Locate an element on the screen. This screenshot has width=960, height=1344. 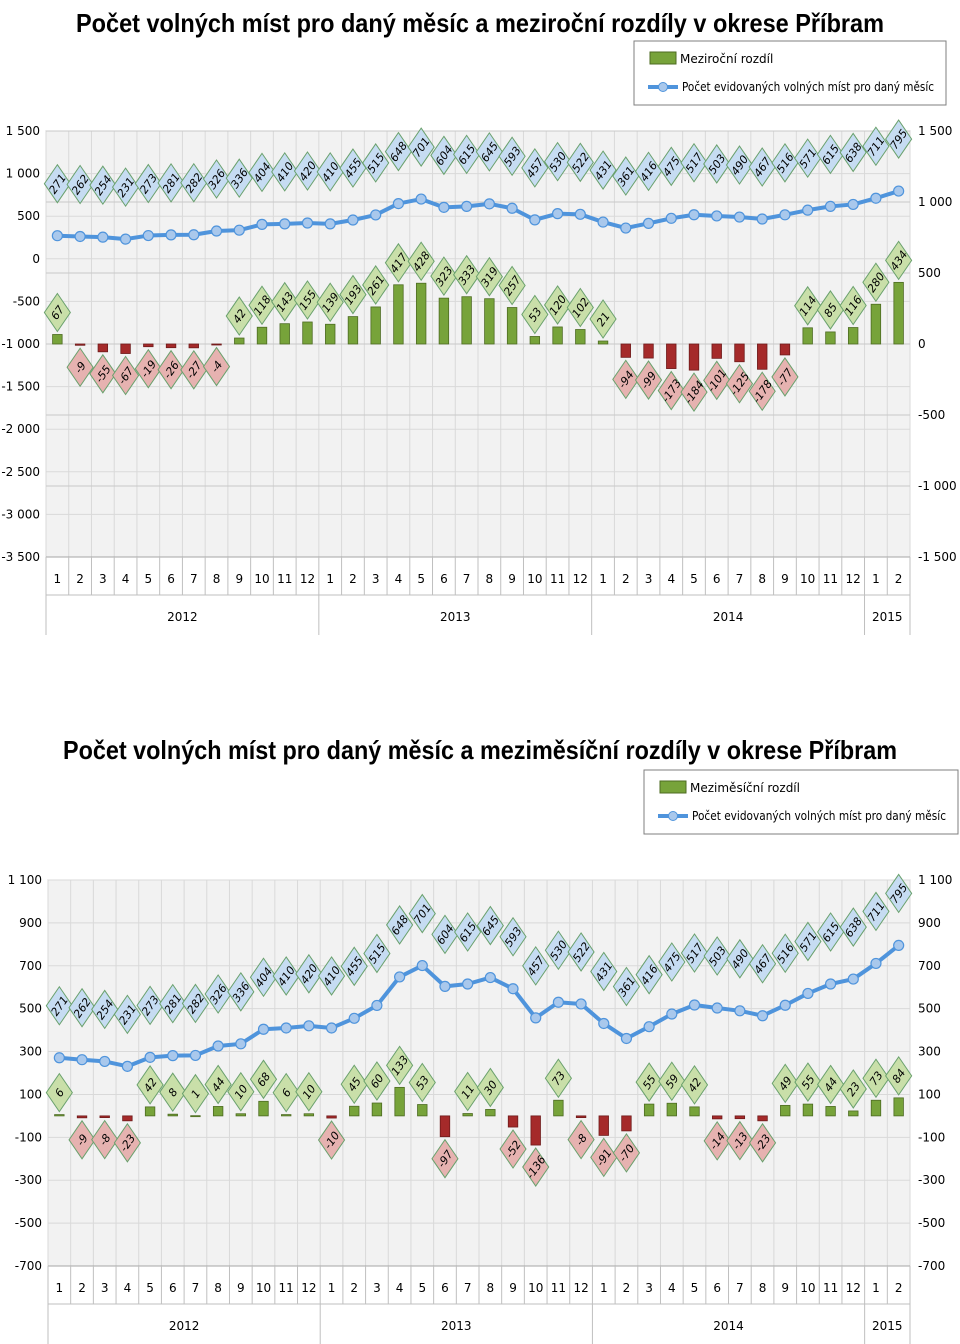
line-data-label: 404 is located at coordinates (263, 977).